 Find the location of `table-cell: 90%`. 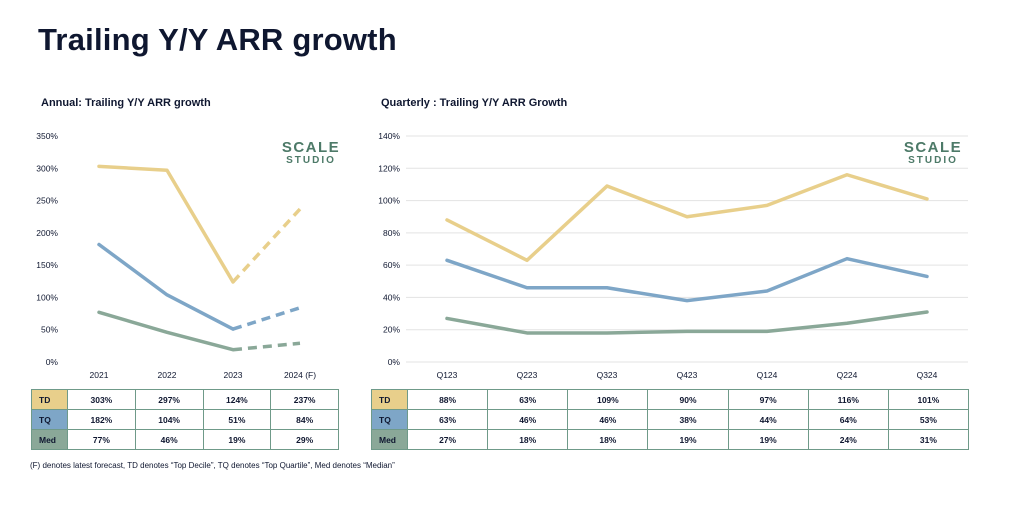

table-cell: 90% is located at coordinates (688, 399).